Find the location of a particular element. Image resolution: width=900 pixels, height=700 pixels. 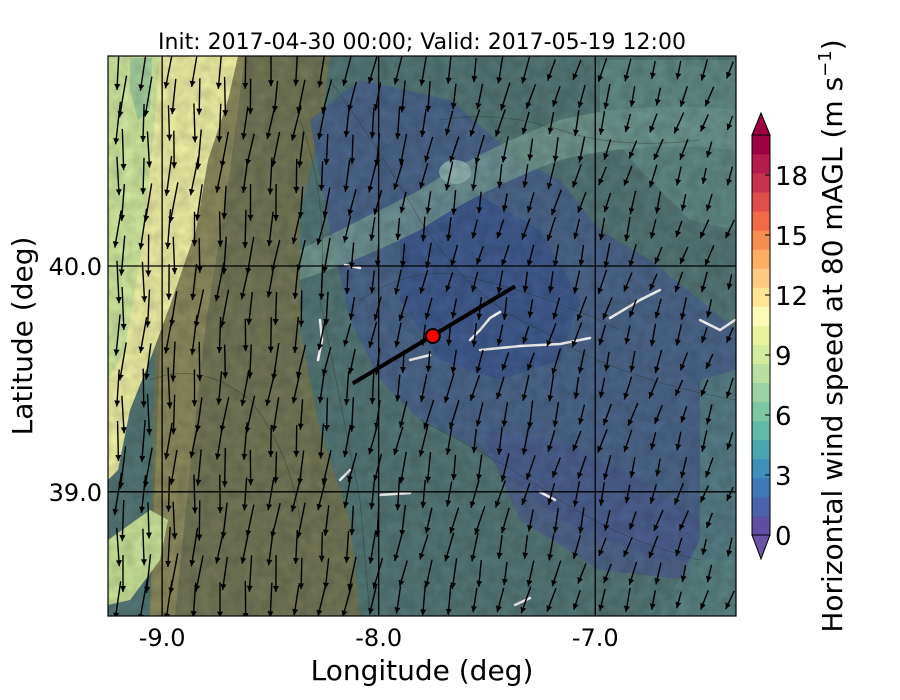

site-marker is located at coordinates (432, 336).